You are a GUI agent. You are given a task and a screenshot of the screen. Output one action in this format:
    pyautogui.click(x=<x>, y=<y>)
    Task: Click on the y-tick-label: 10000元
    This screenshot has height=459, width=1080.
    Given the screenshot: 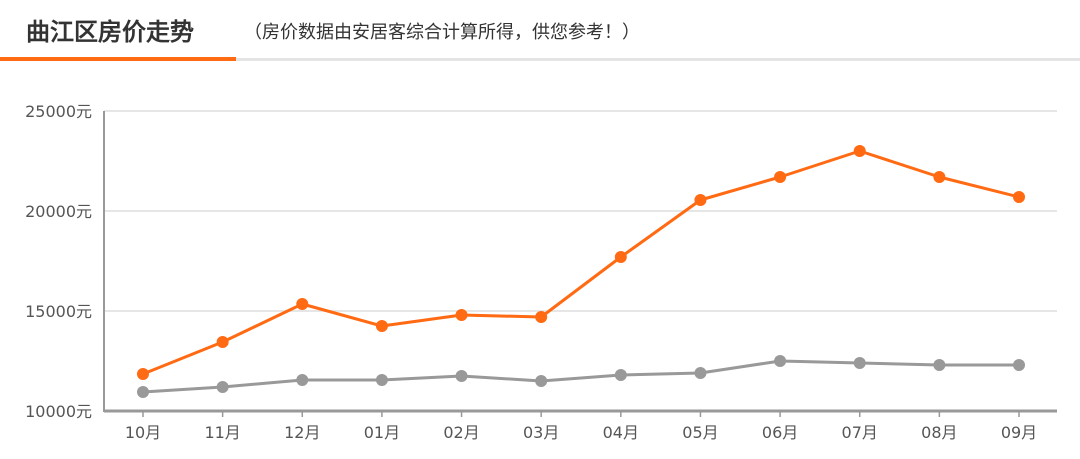 What is the action you would take?
    pyautogui.click(x=58, y=411)
    